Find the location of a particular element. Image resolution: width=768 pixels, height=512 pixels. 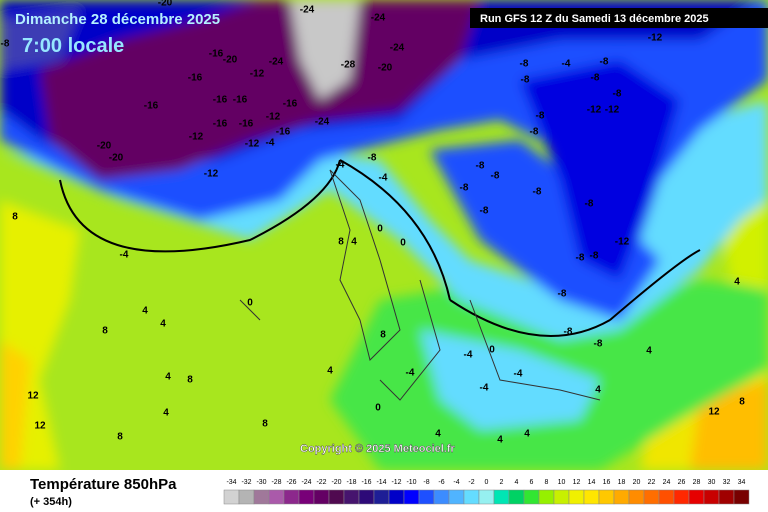

scale-label: -18 is located at coordinates (351, 482).